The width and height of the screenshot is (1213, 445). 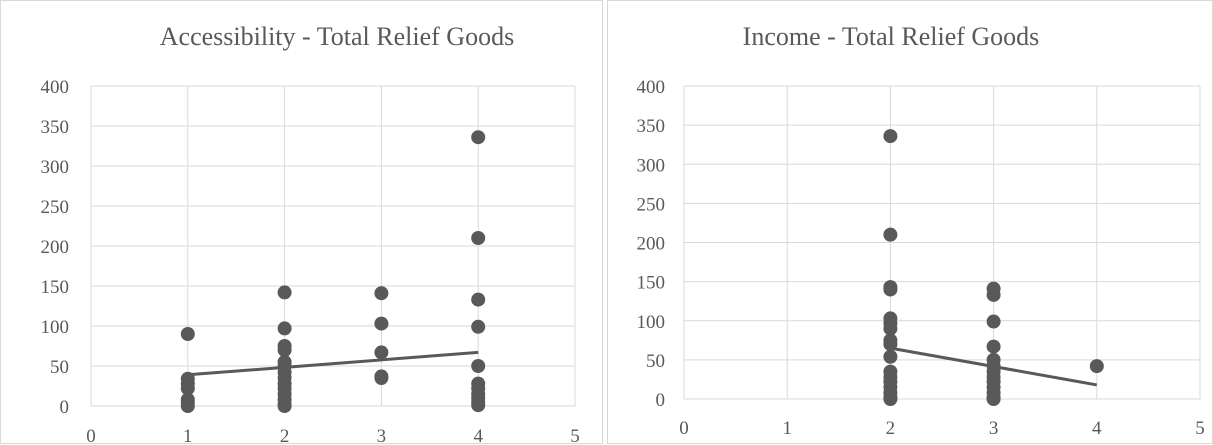 I want to click on chart-title: Accessibility - Total Relief Goods, so click(x=337, y=36).